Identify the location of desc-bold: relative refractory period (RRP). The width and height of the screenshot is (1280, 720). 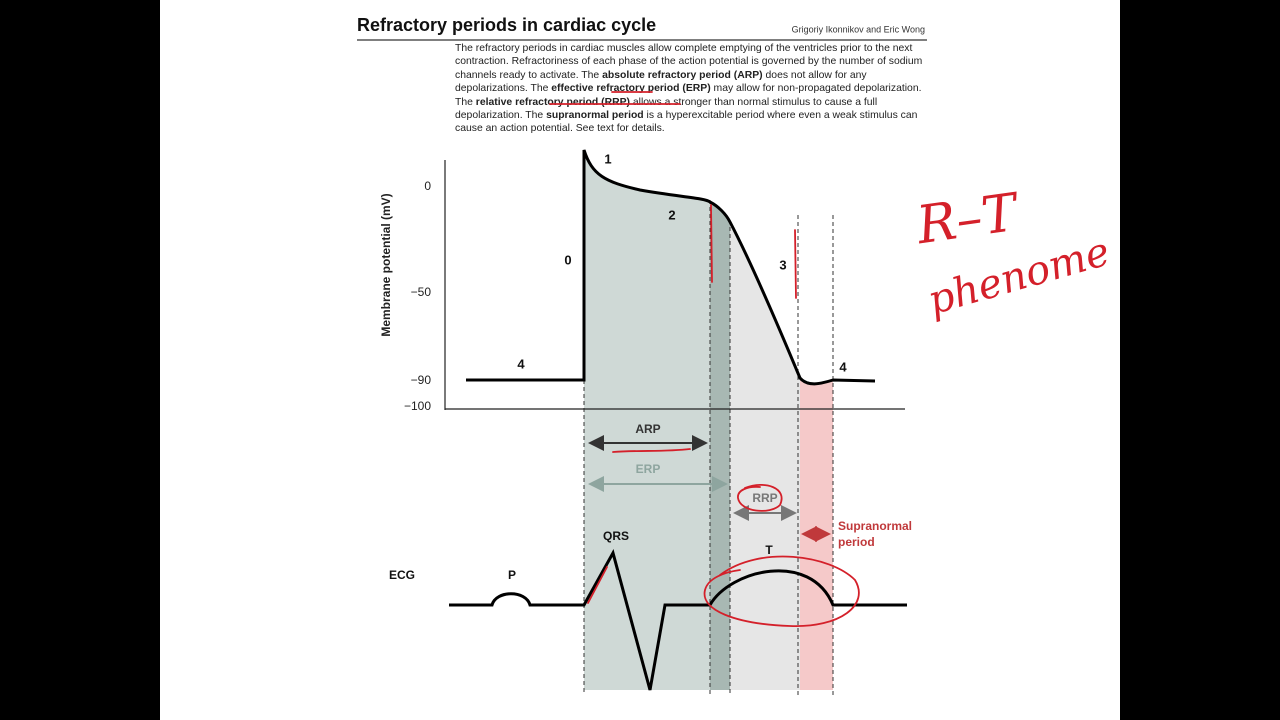
(552, 102).